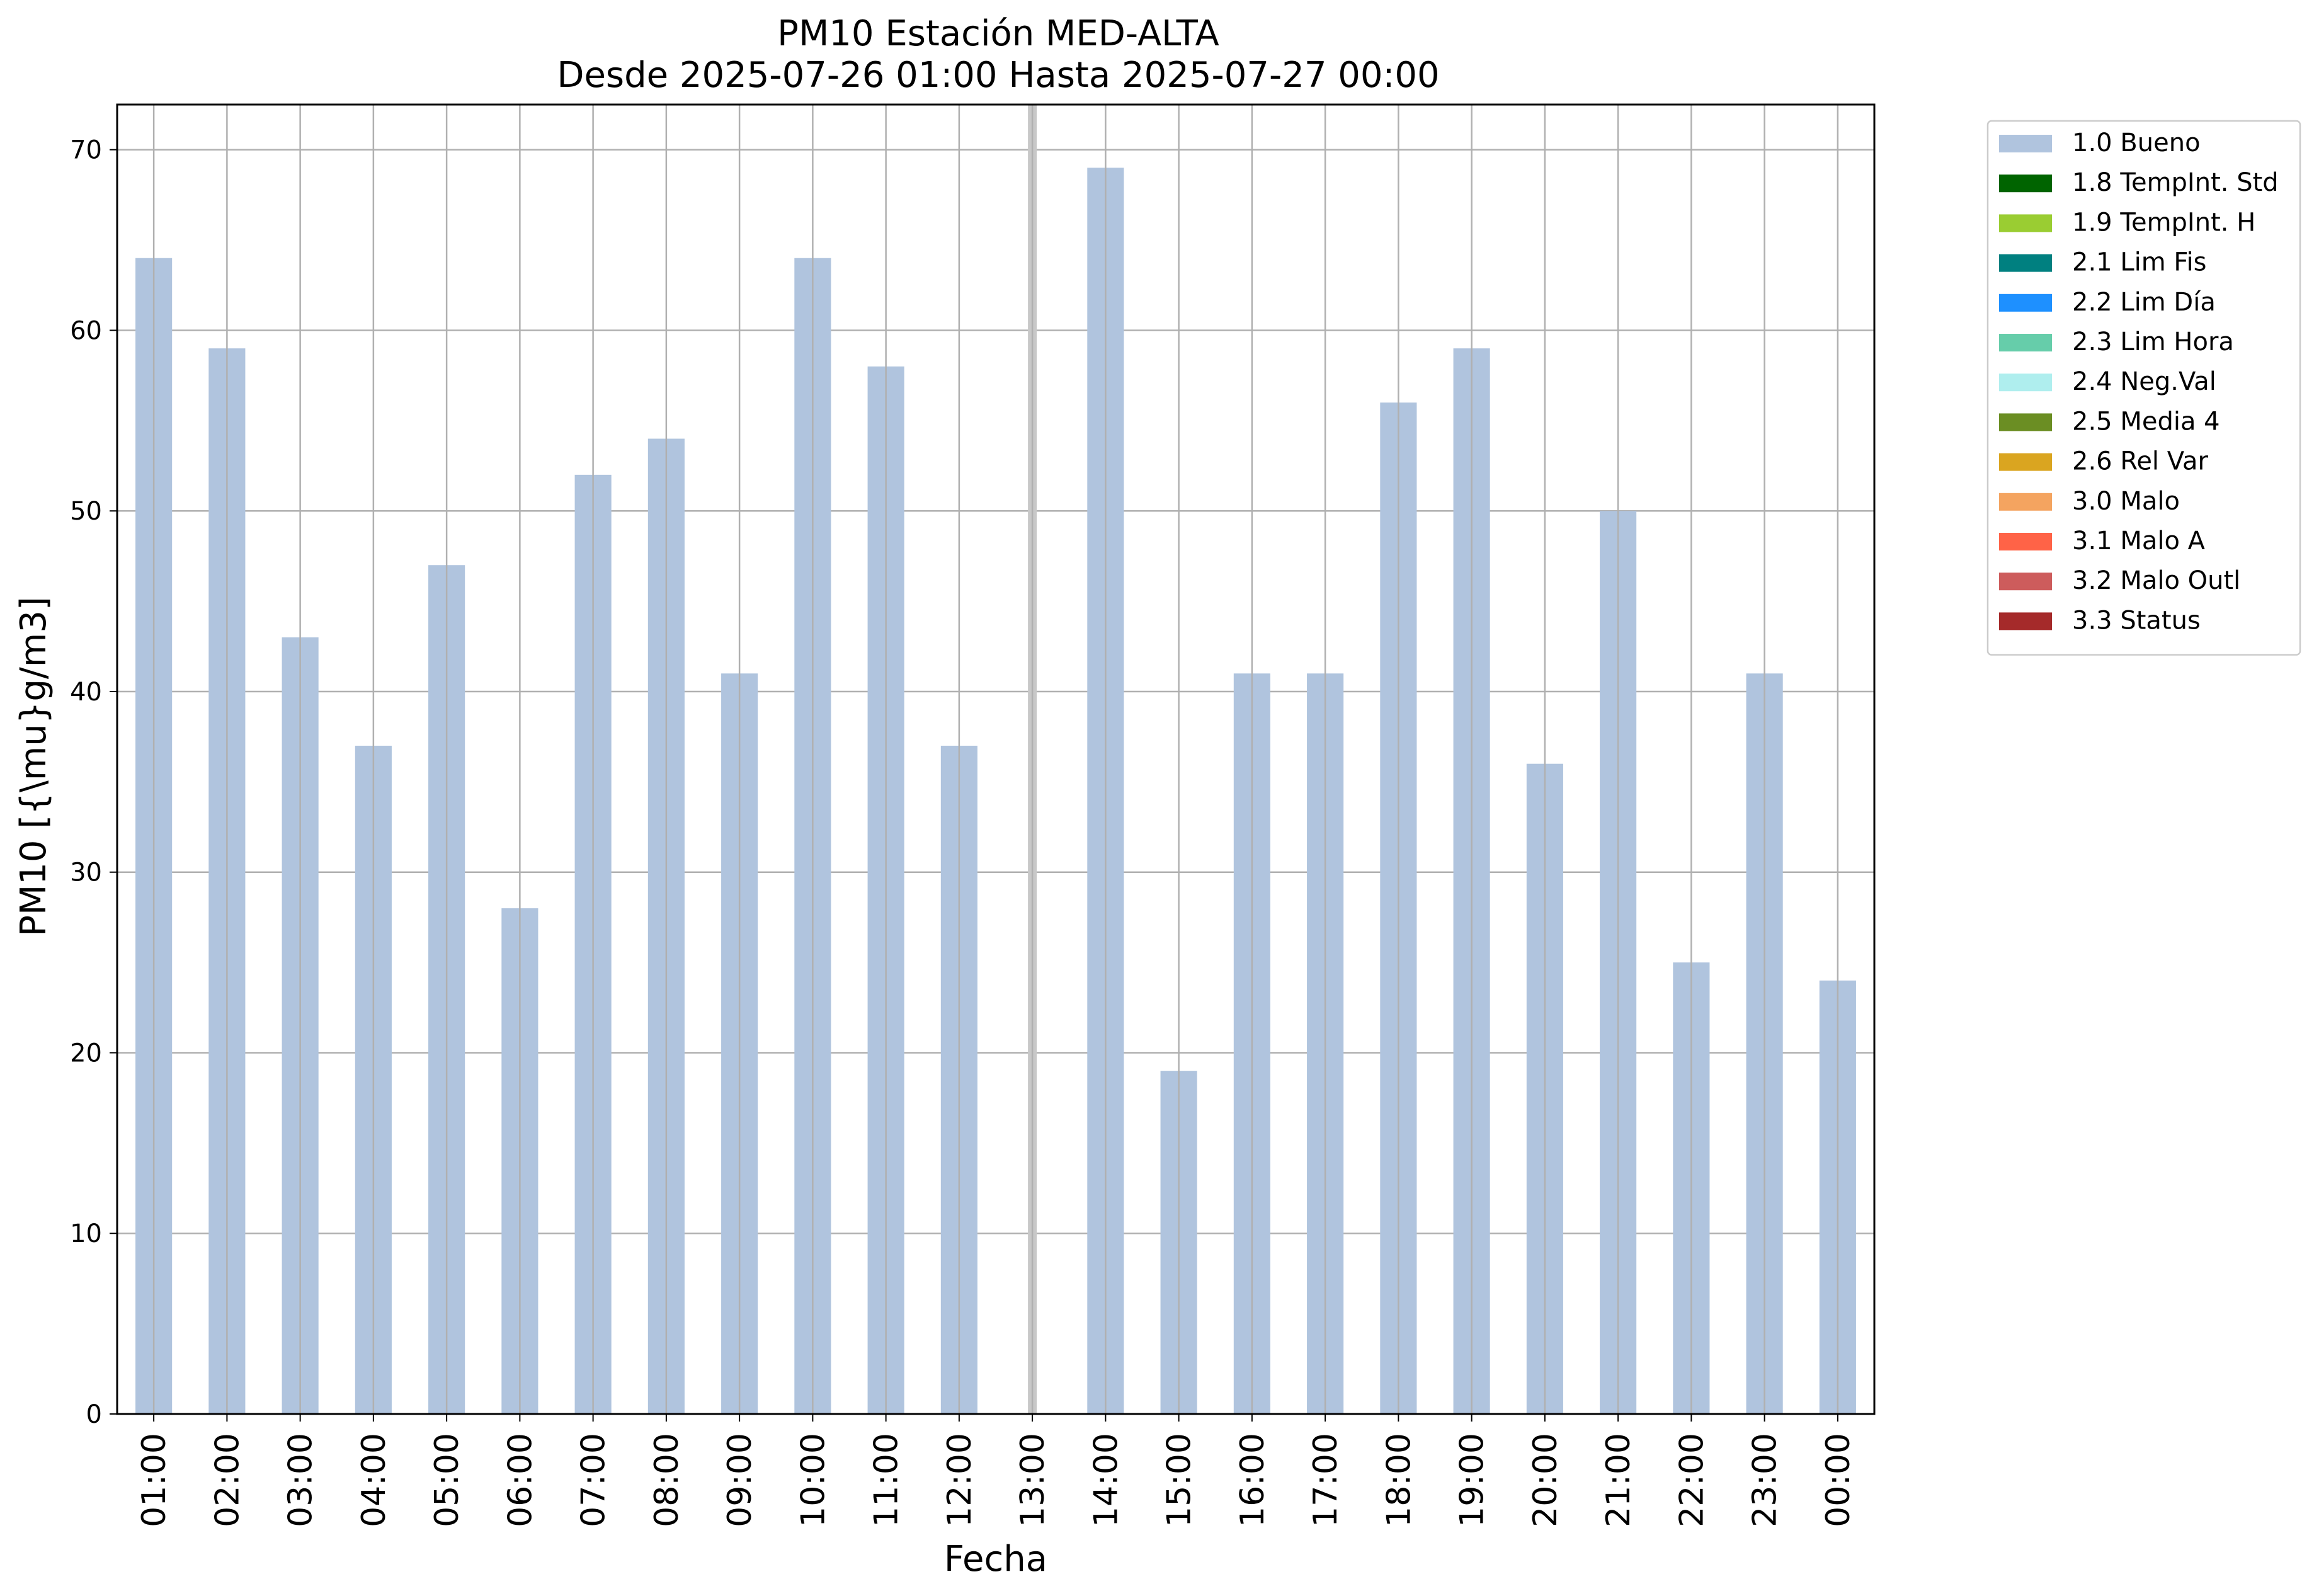 This screenshot has width=2319, height=1596. Describe the element at coordinates (2140, 461) in the screenshot. I see `legend-label: 2.6 Rel Var` at that location.